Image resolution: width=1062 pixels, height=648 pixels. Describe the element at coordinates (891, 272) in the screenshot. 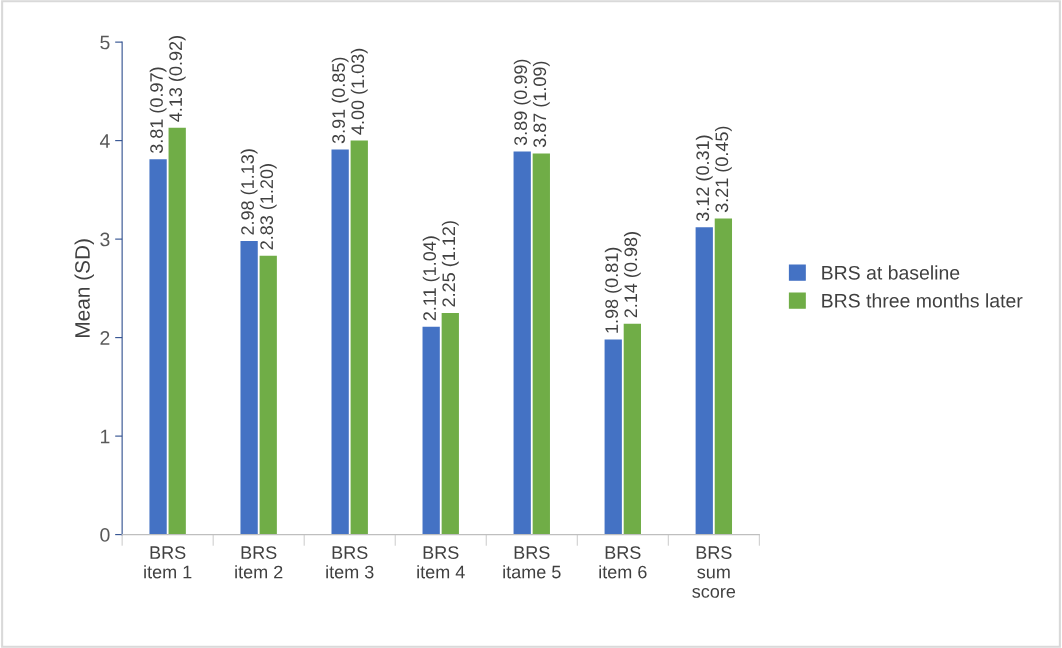

I see `legend-label: BRS at baseline` at that location.